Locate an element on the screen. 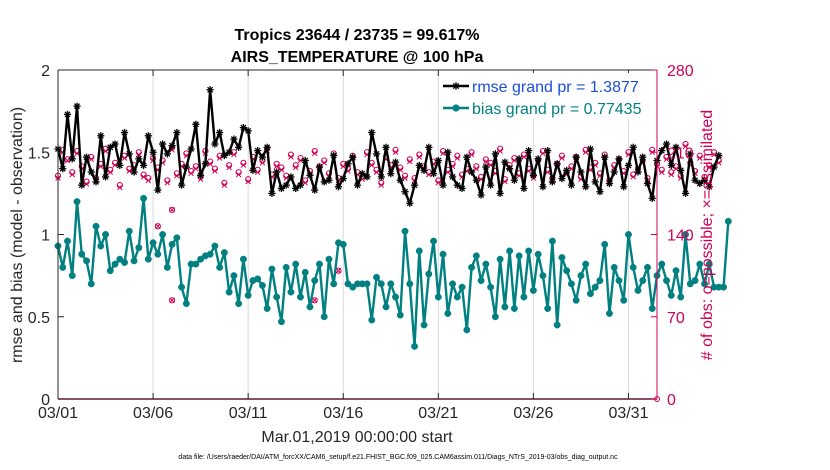 The width and height of the screenshot is (830, 470). y-right-tick-label: 280 is located at coordinates (680, 71).